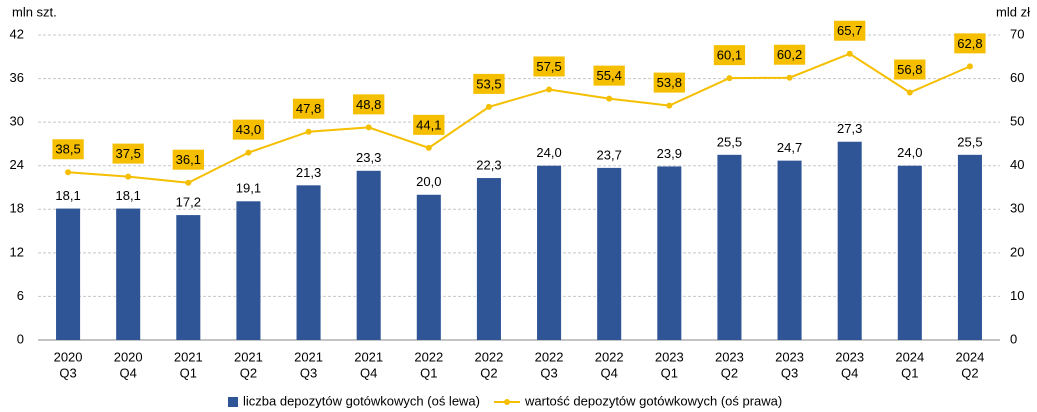  Describe the element at coordinates (1017, 33) in the screenshot. I see `y2-tick-label: 70` at that location.